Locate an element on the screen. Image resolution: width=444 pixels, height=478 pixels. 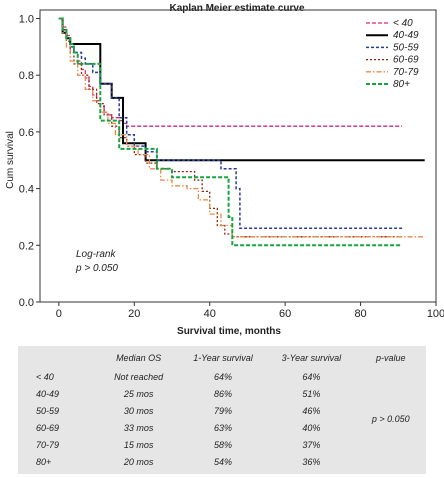
x-tick-label: 100 is located at coordinates (435, 314).